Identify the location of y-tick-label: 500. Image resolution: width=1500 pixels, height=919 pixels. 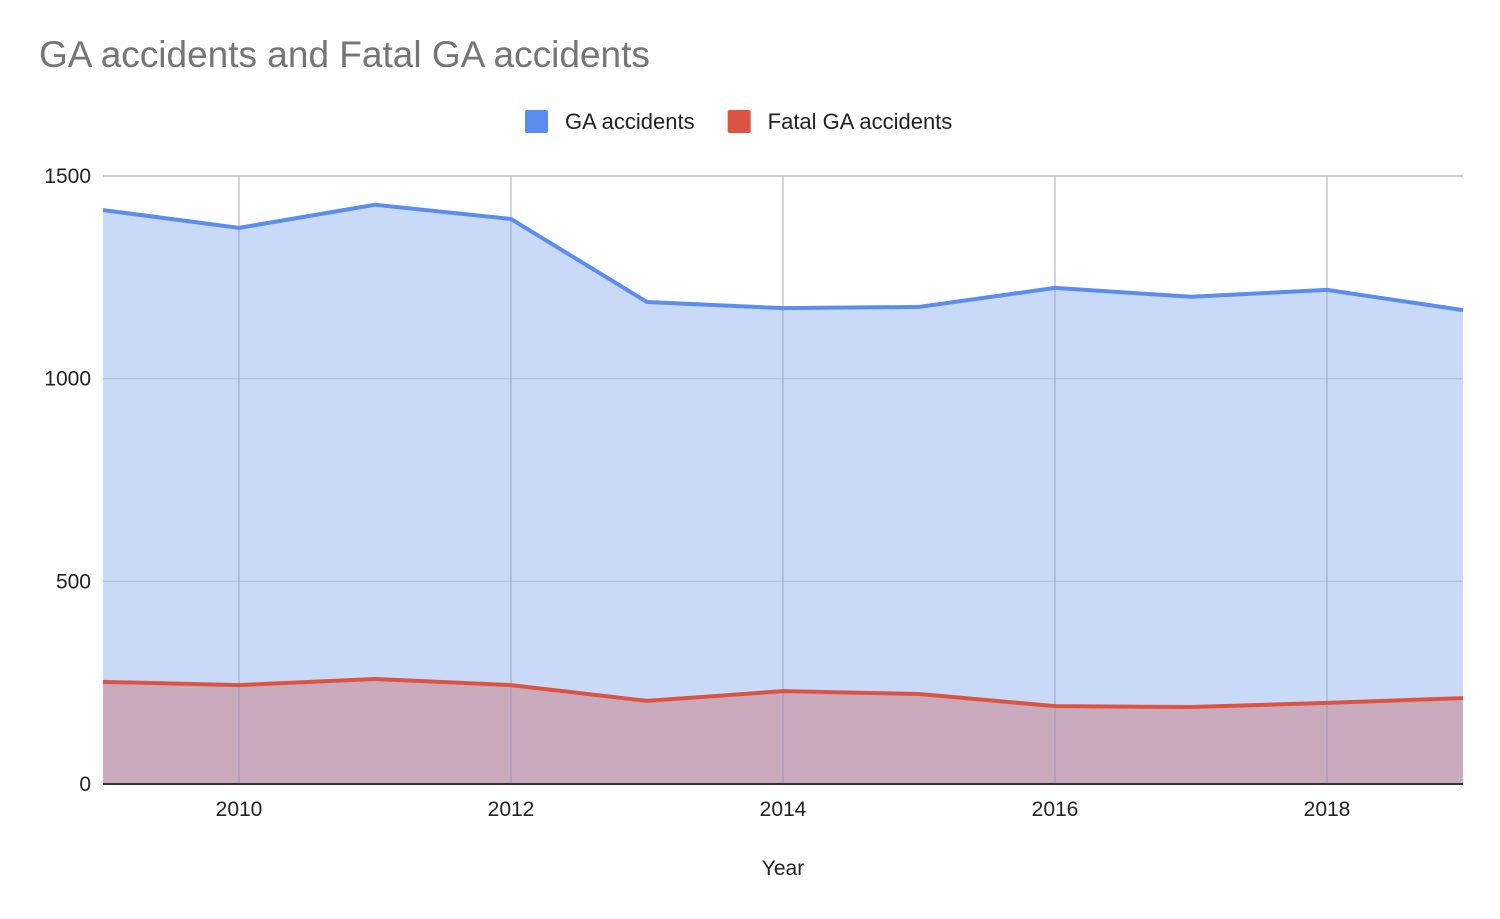
(73, 581).